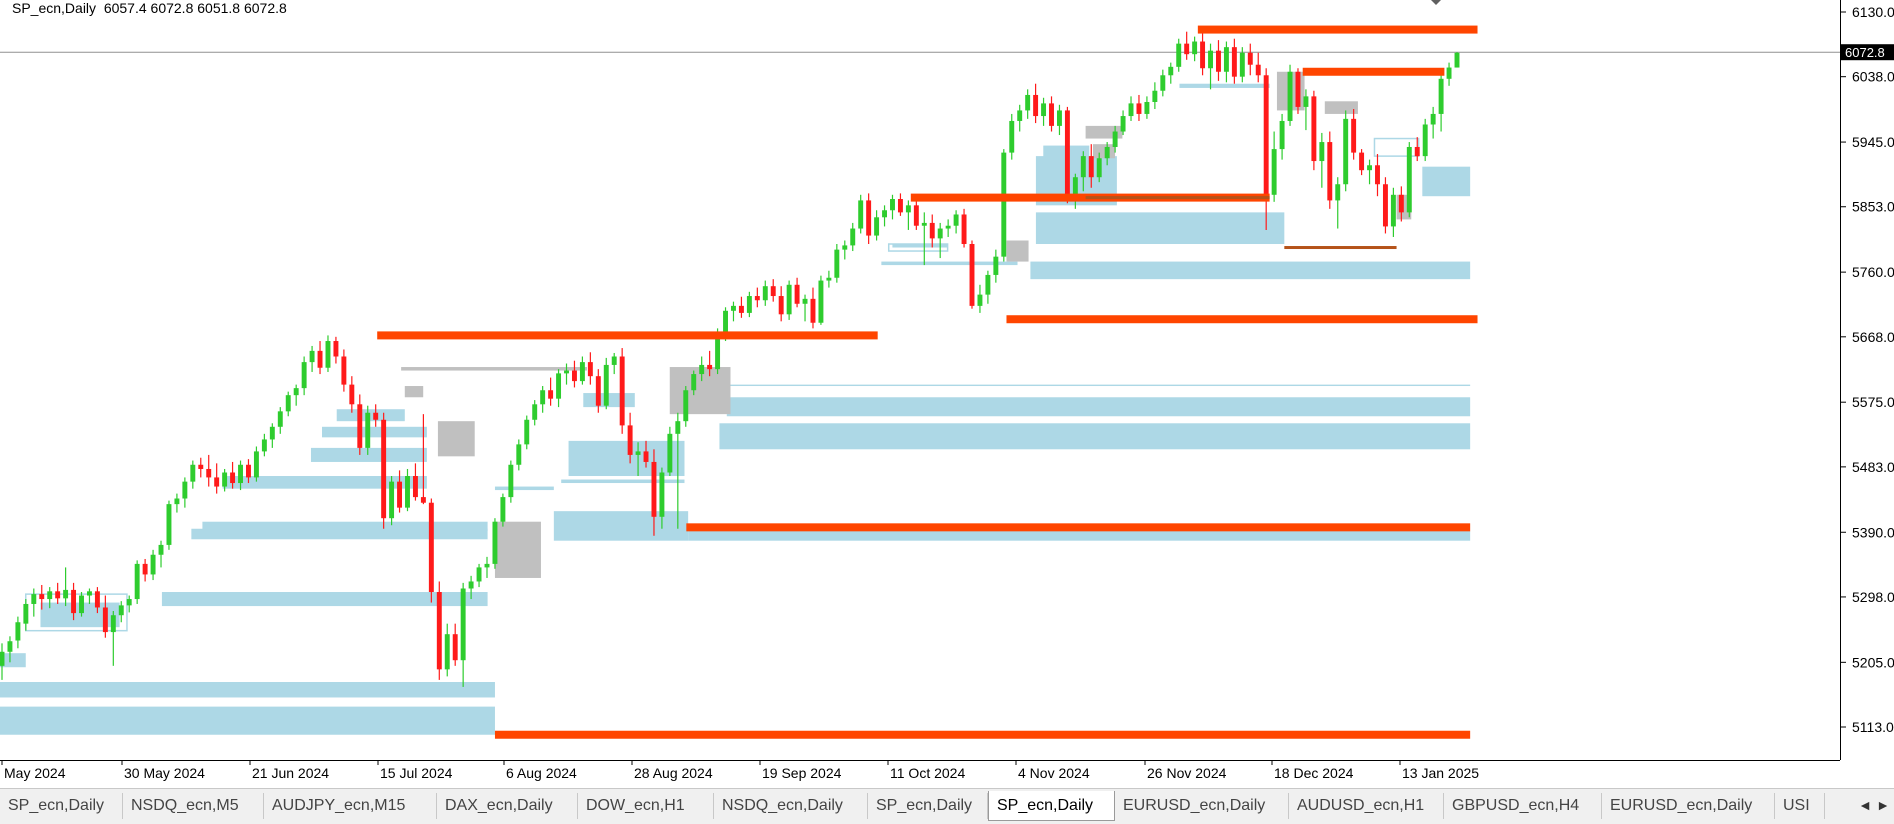 This screenshot has height=824, width=1894. What do you see at coordinates (1873, 467) in the screenshot?
I see `price-tick-label: 5483.0` at bounding box center [1873, 467].